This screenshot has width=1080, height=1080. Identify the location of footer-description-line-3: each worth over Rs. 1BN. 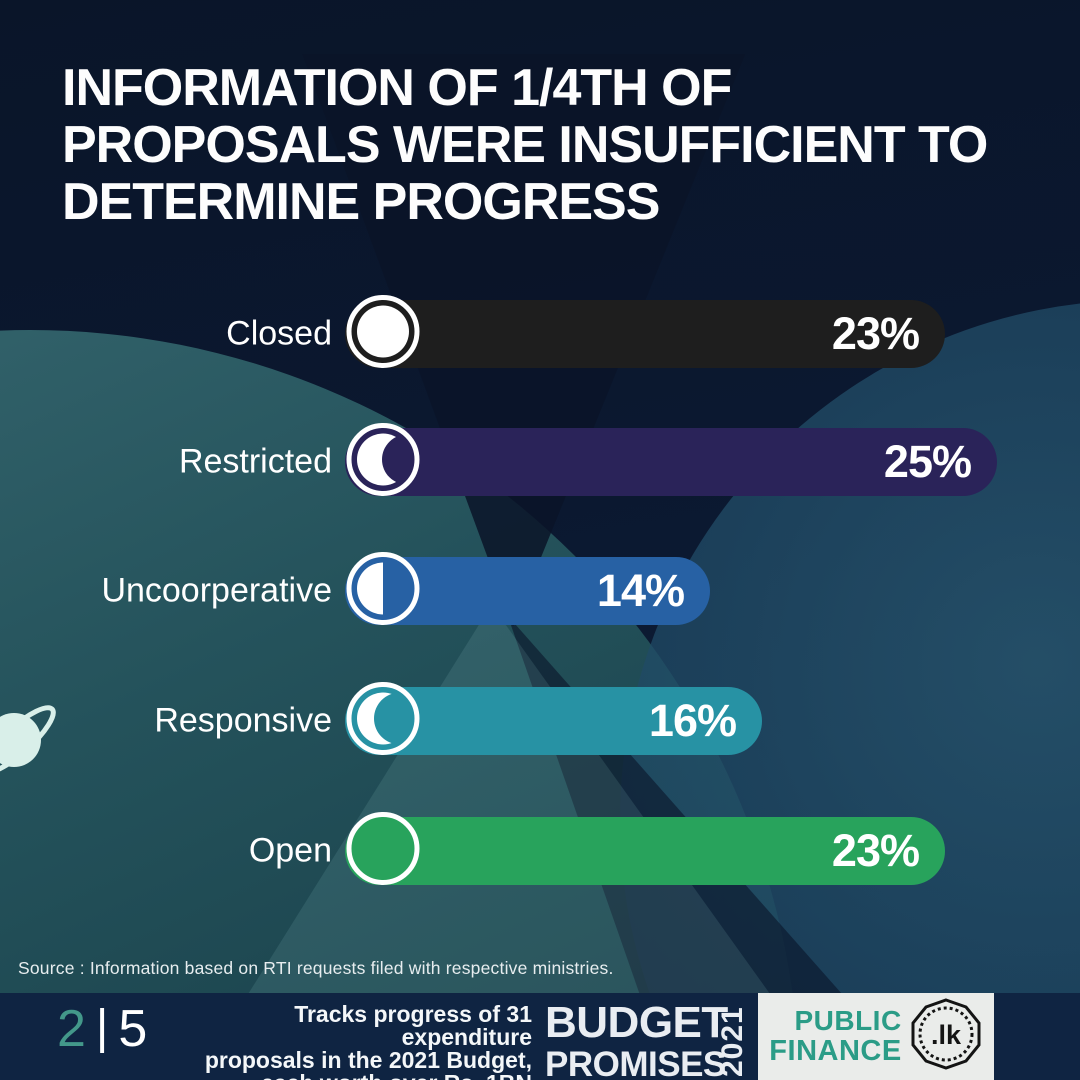
(352, 1076).